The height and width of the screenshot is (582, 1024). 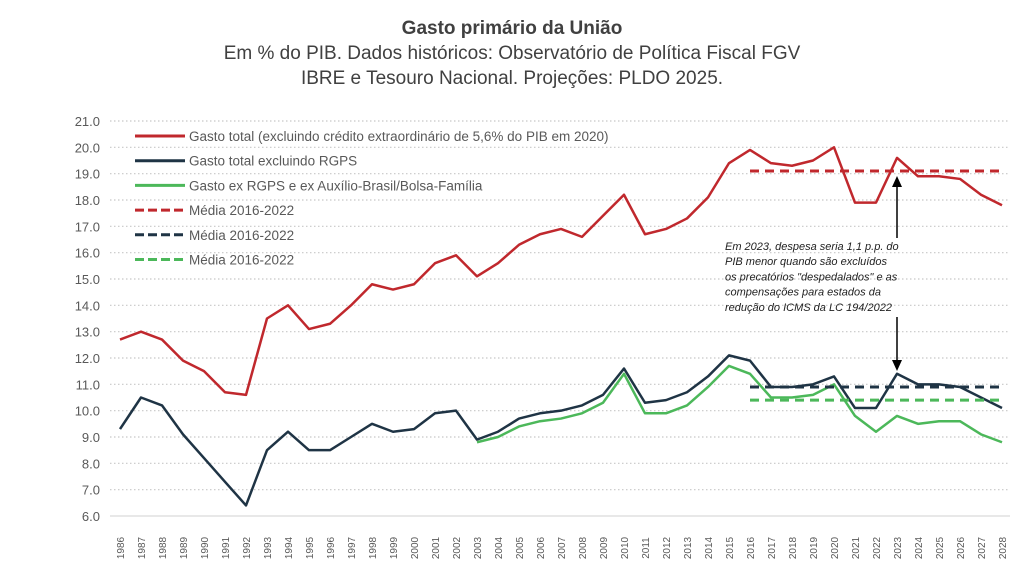 What do you see at coordinates (436, 547) in the screenshot?
I see `x-tick-label: 2001` at bounding box center [436, 547].